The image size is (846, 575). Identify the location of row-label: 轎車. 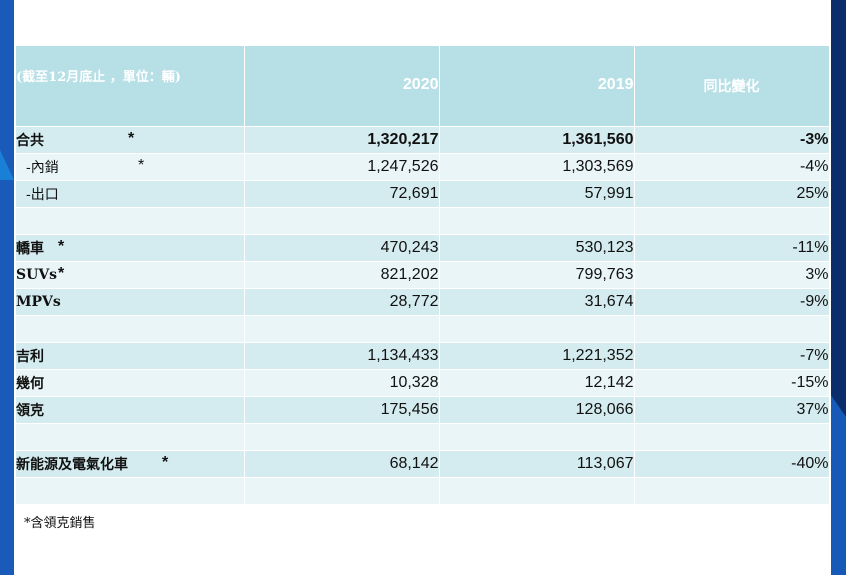
(30, 248).